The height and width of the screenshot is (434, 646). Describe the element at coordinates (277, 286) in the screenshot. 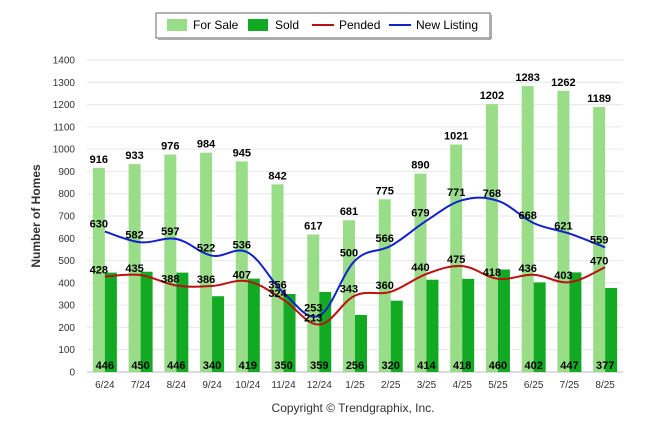

I see `data-label-new-listing: 356` at that location.